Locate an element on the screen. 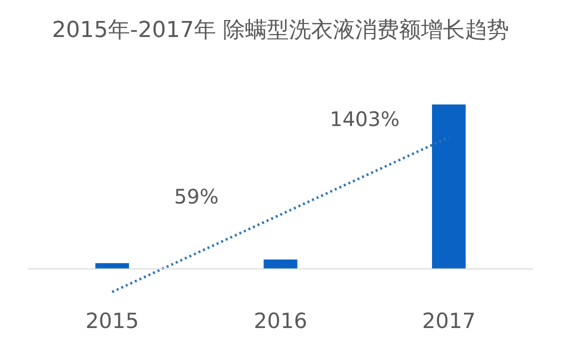 This screenshot has height=360, width=561. chart-title: 2015年-2017年 除螨型洗衣液消费额增长趋势 is located at coordinates (280, 30).